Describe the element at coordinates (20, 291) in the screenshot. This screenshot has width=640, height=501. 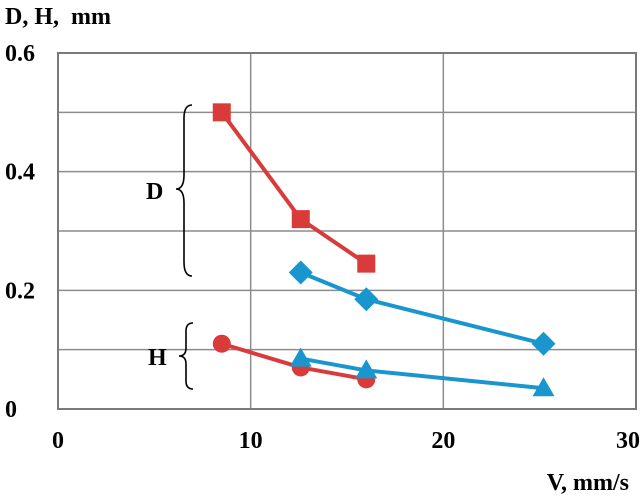
I see `y-tick-label: 0.2` at that location.